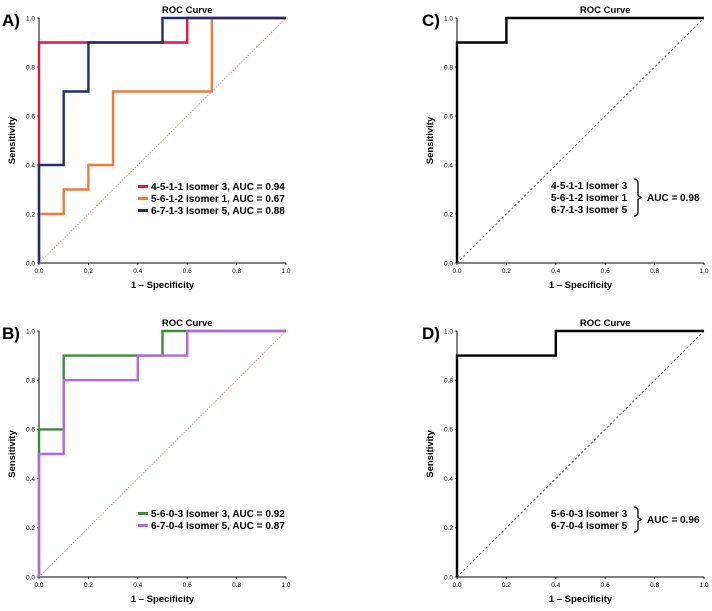 This screenshot has width=712, height=611. Describe the element at coordinates (218, 514) in the screenshot. I see `legend-entry: 5-6-0-3 Isomer 3, AUC = 0.92` at that location.